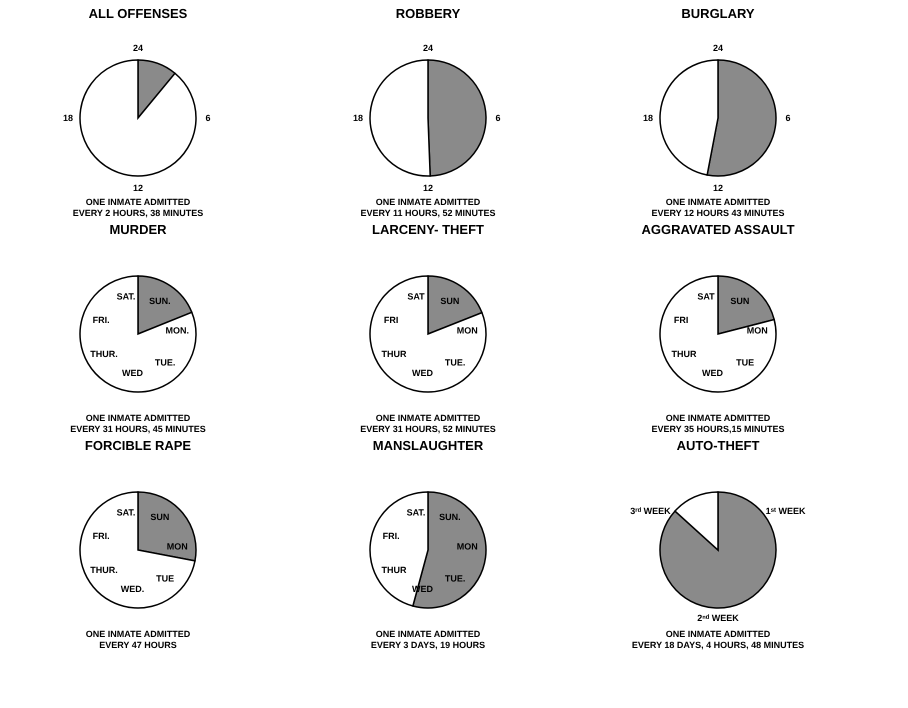 Image resolution: width=908 pixels, height=708 pixels. I want to click on chart-title: LARCENY- THEFT, so click(428, 229).